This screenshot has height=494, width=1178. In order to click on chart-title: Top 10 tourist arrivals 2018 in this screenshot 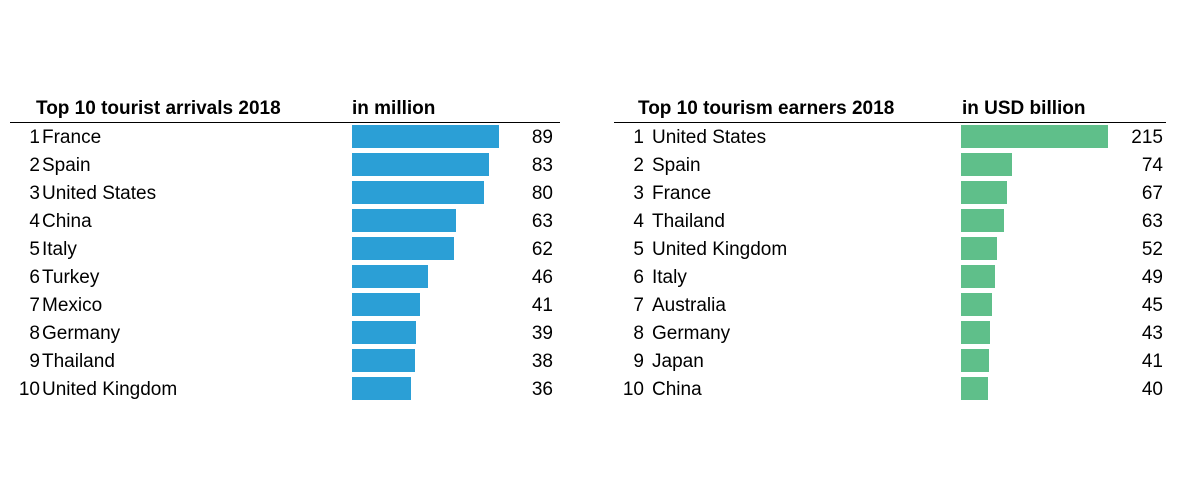, I will do `click(158, 108)`.